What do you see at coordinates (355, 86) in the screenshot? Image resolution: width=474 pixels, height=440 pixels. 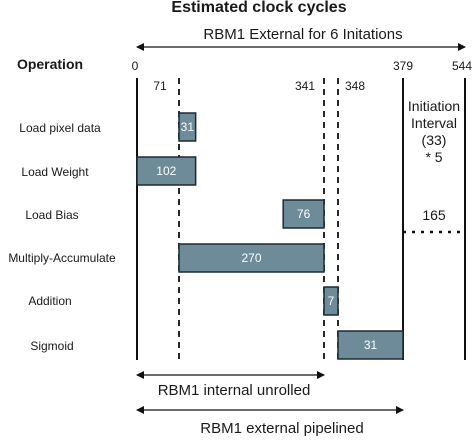 I see `tick-label-348: 348` at bounding box center [355, 86].